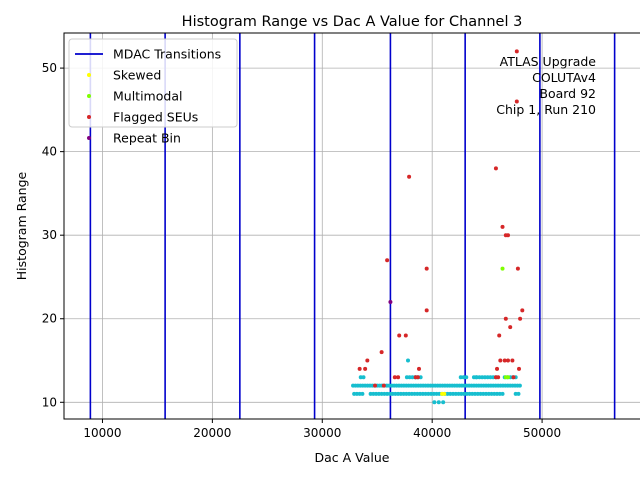 The image size is (640, 480). What do you see at coordinates (567, 93) in the screenshot?
I see `annotation-line: Board 92` at bounding box center [567, 93].